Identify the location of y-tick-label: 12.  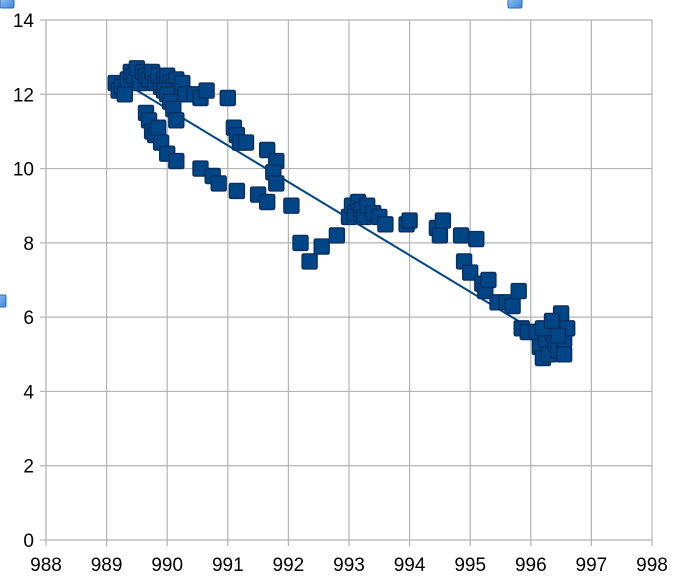
(23, 95).